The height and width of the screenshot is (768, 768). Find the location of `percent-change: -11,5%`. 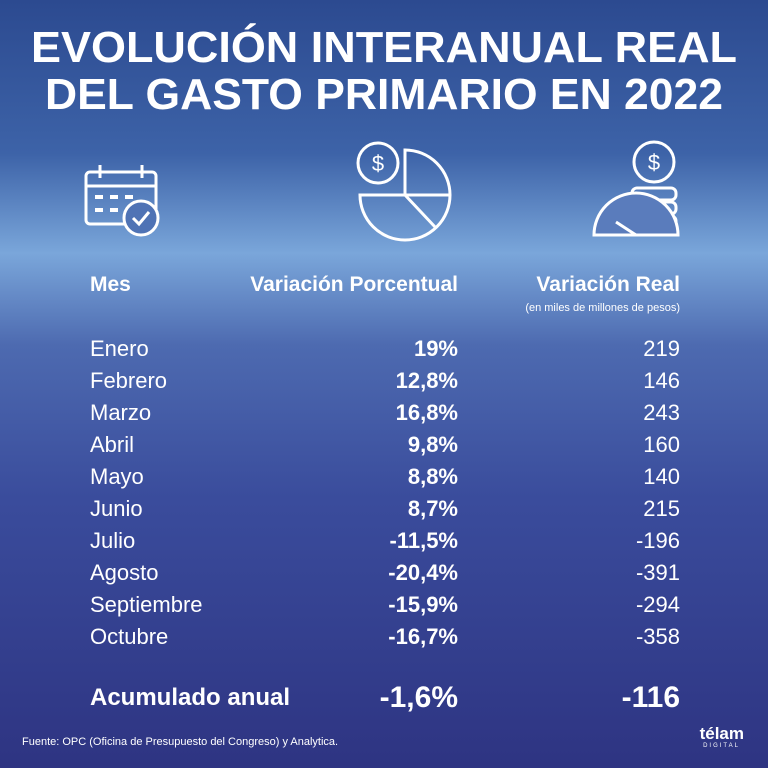

percent-change: -11,5% is located at coordinates (424, 540).